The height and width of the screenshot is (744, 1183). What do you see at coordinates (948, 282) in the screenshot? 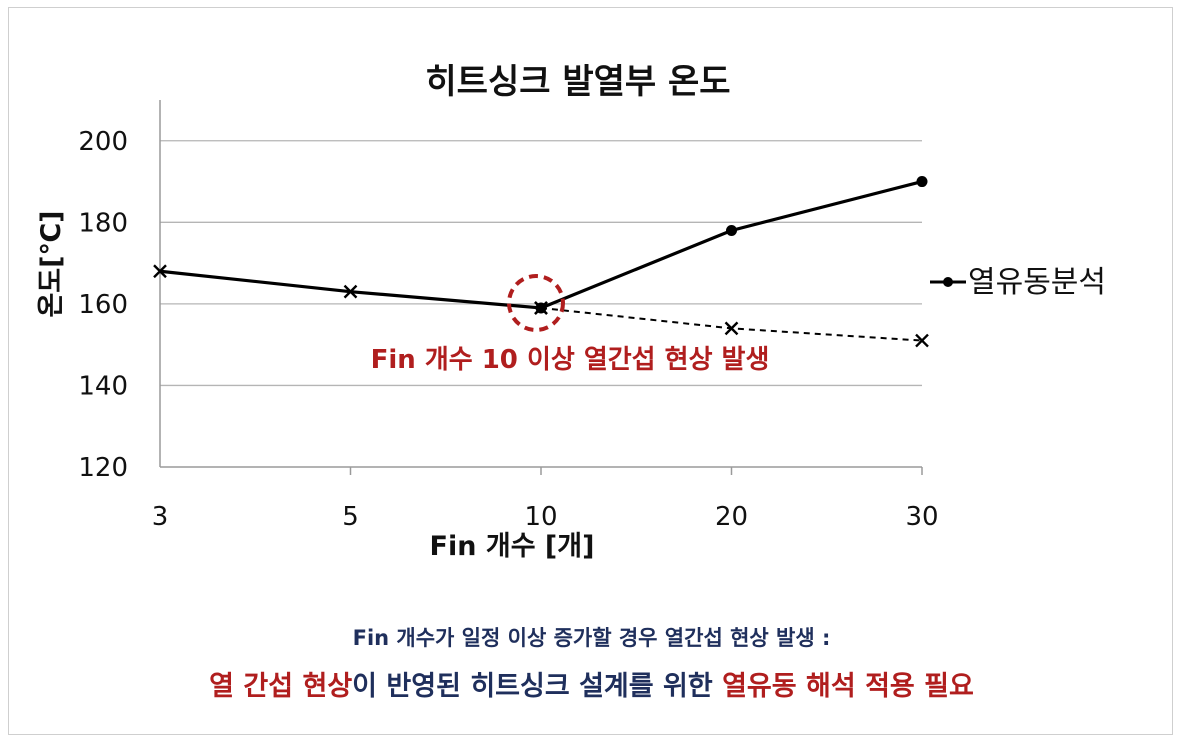
I see `legend-marker` at bounding box center [948, 282].